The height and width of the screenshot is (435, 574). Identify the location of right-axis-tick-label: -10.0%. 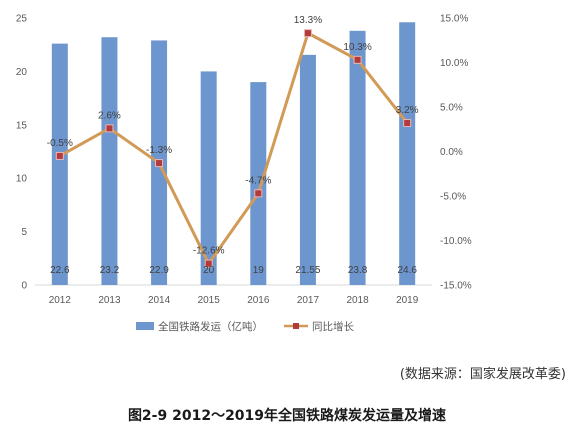
(456, 241).